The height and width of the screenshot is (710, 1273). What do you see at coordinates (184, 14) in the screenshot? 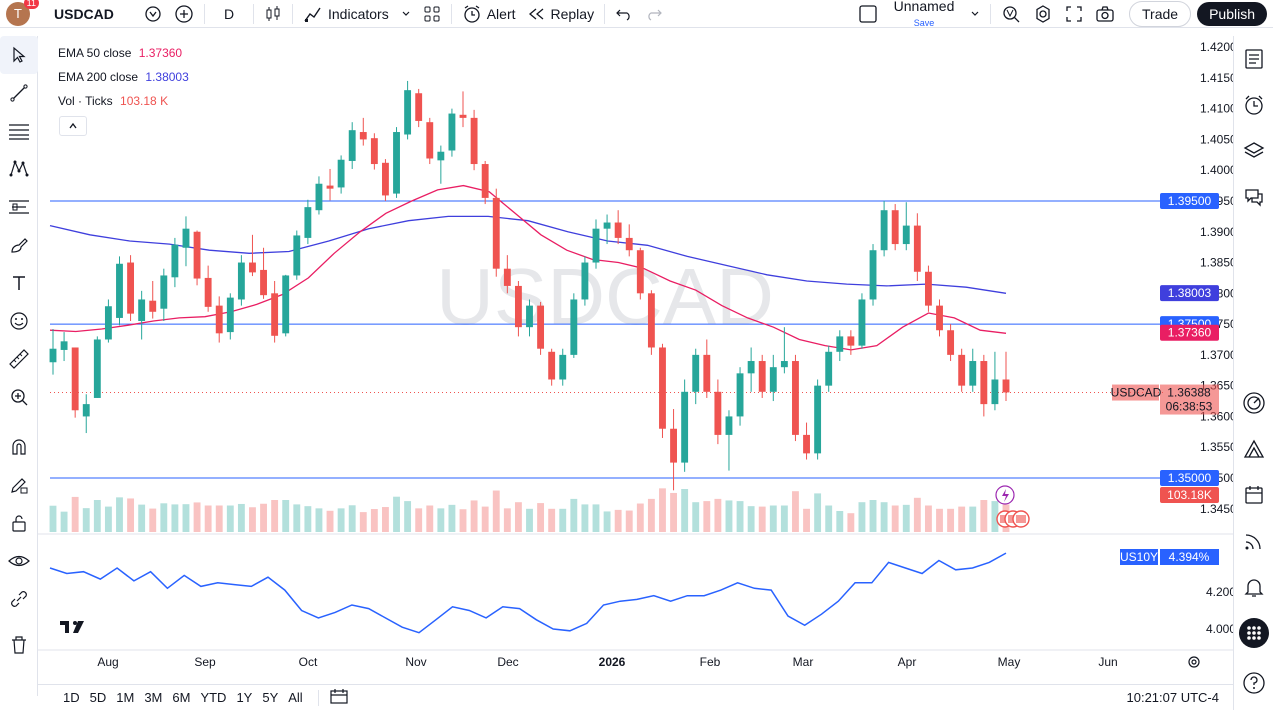
I see `compare-add-icon` at bounding box center [184, 14].